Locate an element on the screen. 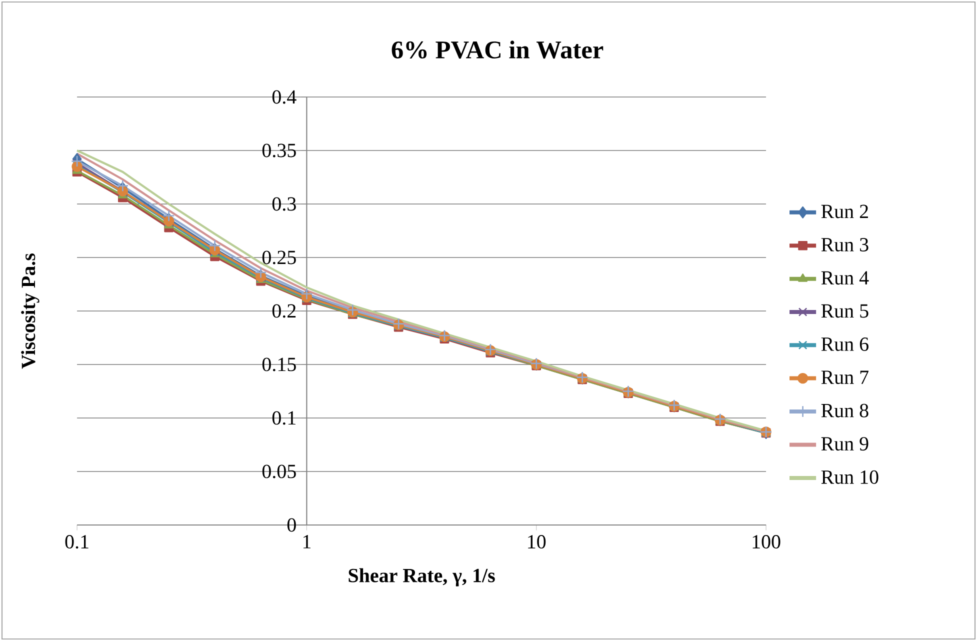  y-axis-title: Viscosity Pa.s is located at coordinates (30, 311).